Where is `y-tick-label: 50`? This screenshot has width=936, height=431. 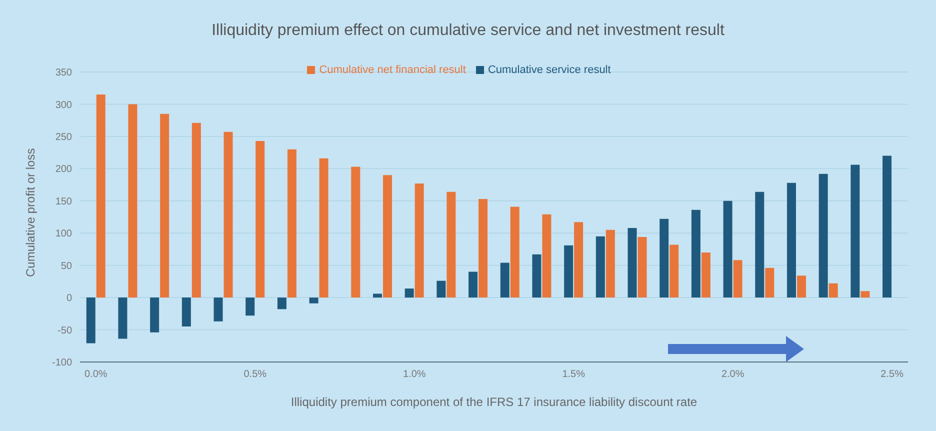
y-tick-label: 50 is located at coordinates (66, 266).